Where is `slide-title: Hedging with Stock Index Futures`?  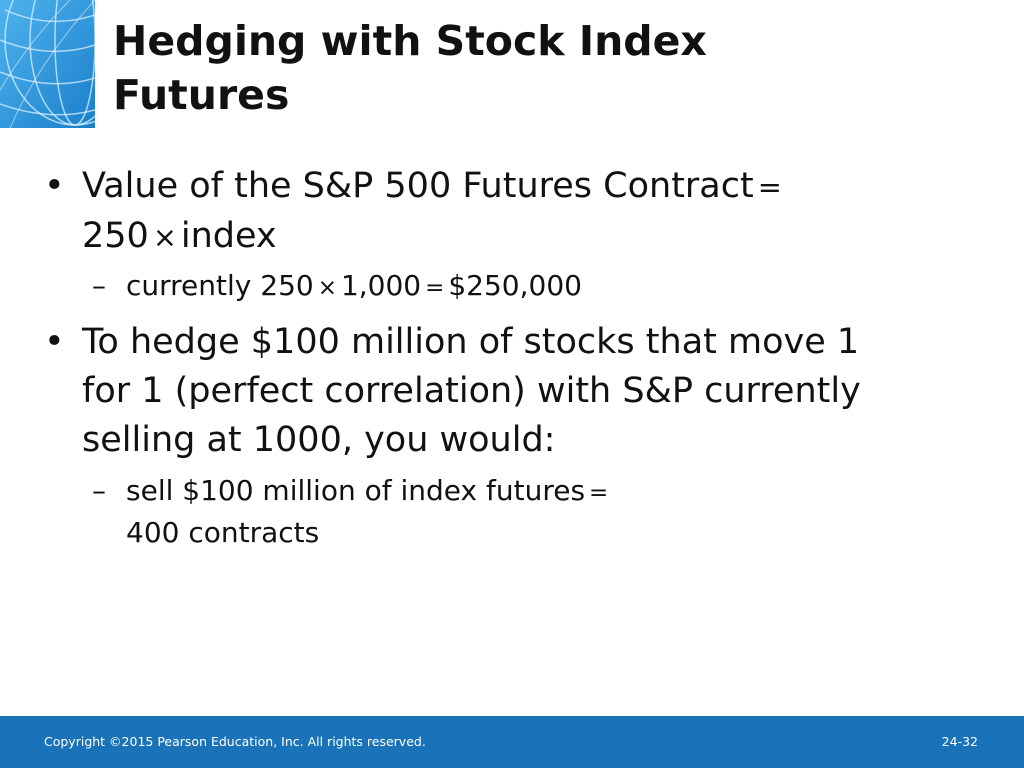
slide-title: Hedging with Stock Index Futures is located at coordinates (553, 68).